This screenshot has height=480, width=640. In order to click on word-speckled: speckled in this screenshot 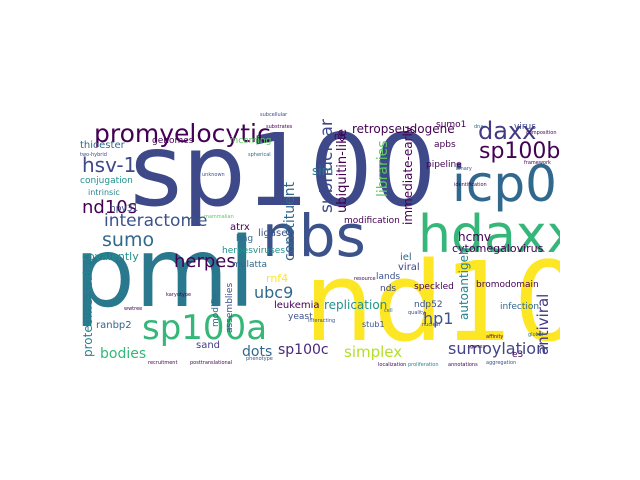, I will do `click(434, 287)`.